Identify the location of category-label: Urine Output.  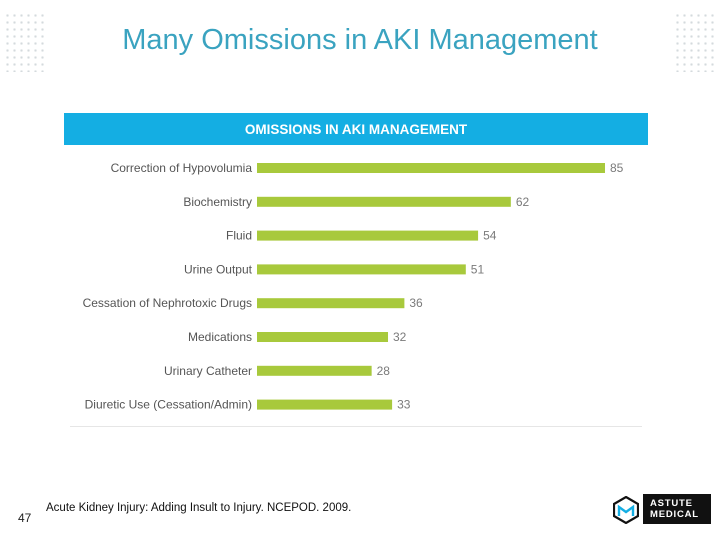
(218, 269).